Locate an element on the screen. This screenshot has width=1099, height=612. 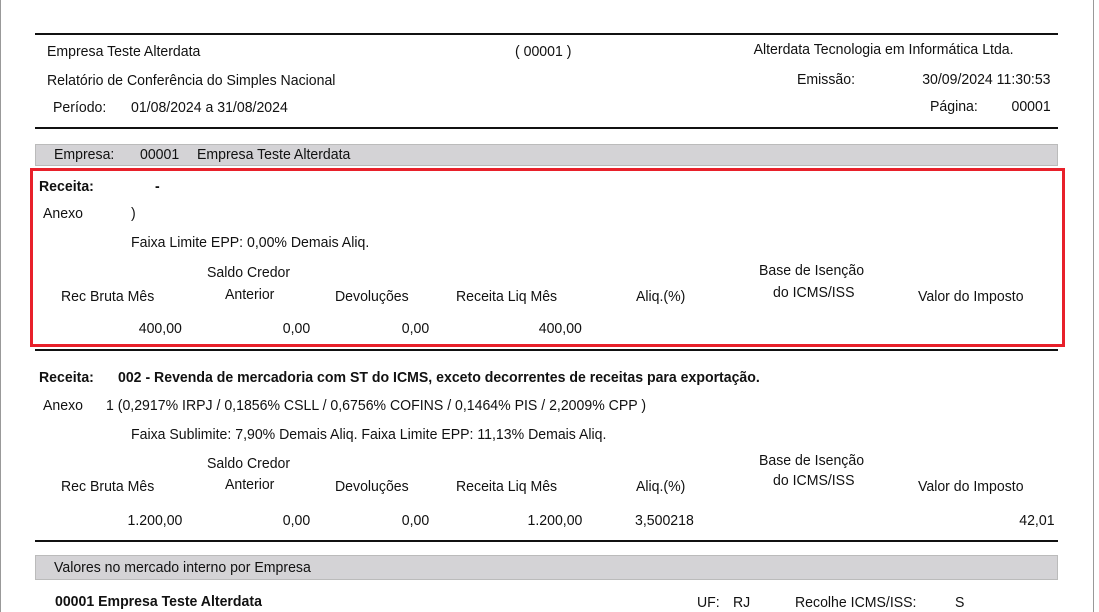
footer-company: 00001 Empresa Teste Alterdata is located at coordinates (158, 601).